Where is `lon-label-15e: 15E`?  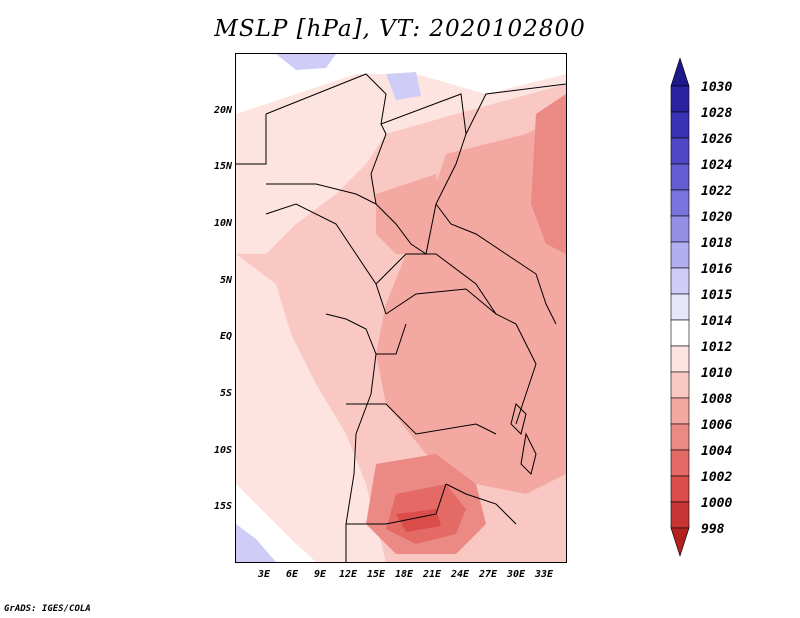 lon-label-15e: 15E is located at coordinates (376, 574).